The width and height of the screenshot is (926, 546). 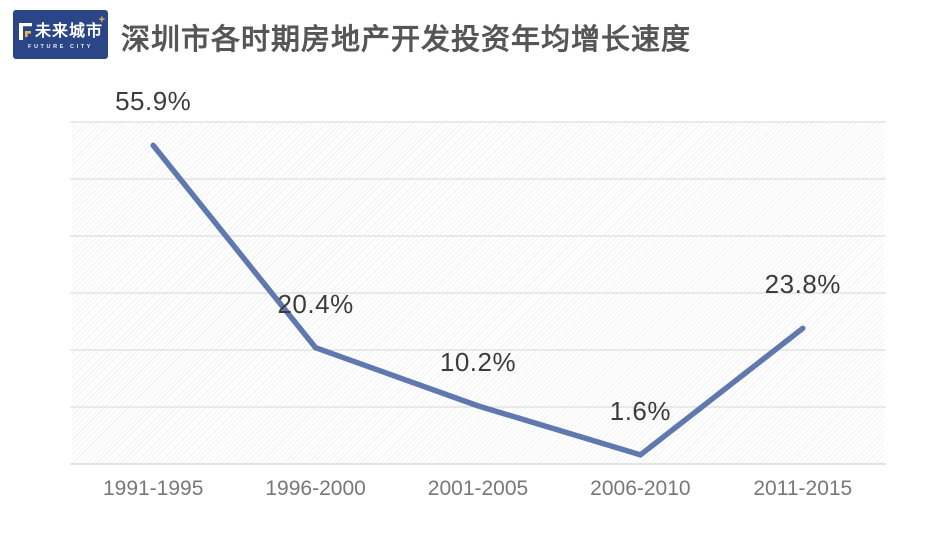 I want to click on data-label: 1.6%, so click(x=640, y=410).